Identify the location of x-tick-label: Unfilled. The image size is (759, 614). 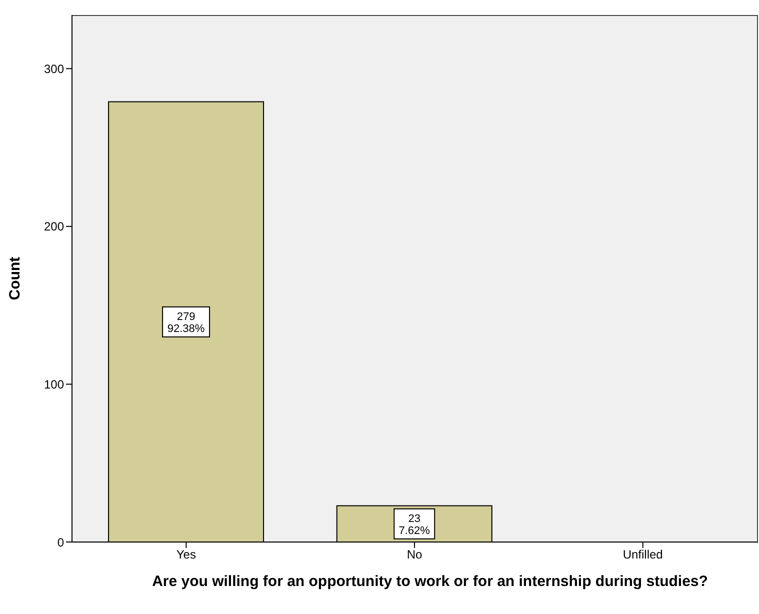
(642, 555).